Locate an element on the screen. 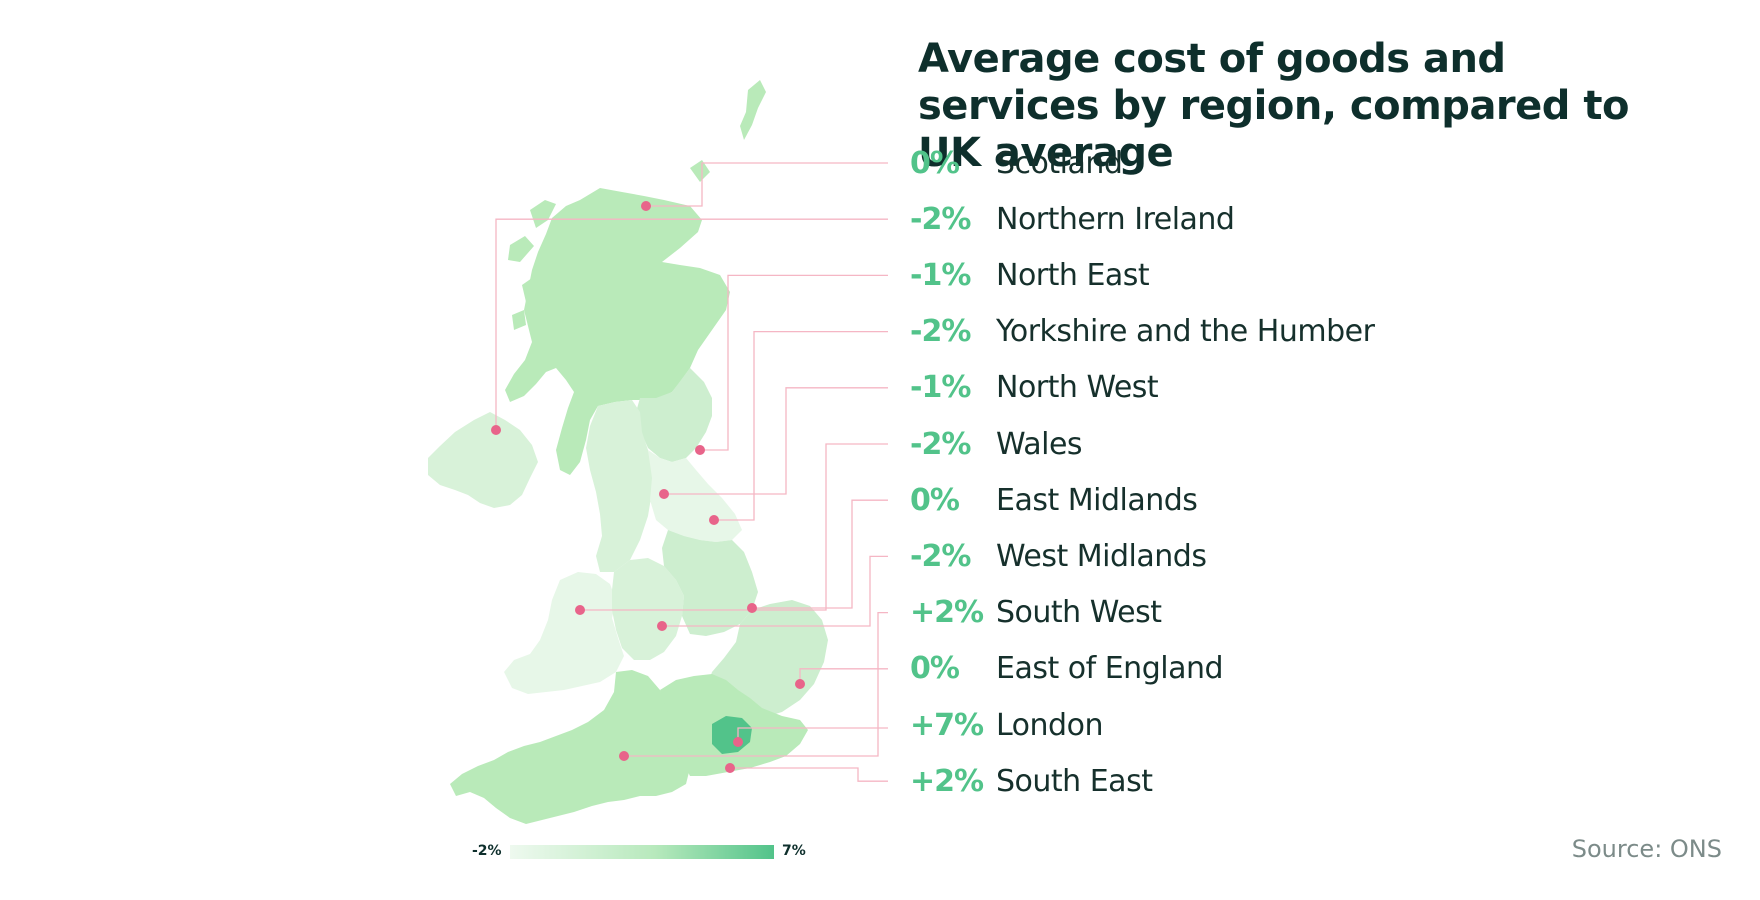 The width and height of the screenshot is (1760, 900). legend-row: 0% Scotland is located at coordinates (1016, 163).